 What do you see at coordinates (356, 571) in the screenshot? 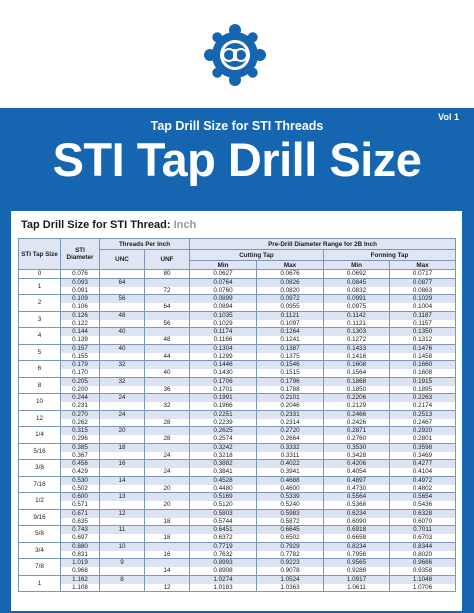
I see `forming-min-cell: 0.9288` at bounding box center [356, 571].